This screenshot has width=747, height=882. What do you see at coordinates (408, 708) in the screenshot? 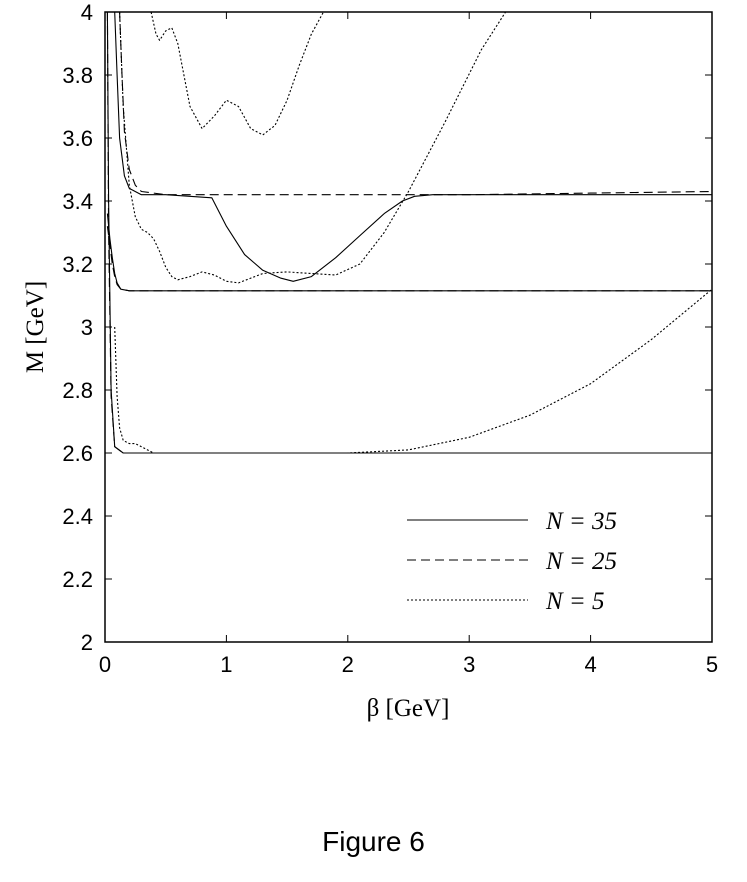
I see `x-axis-label: β [GeV]` at bounding box center [408, 708].